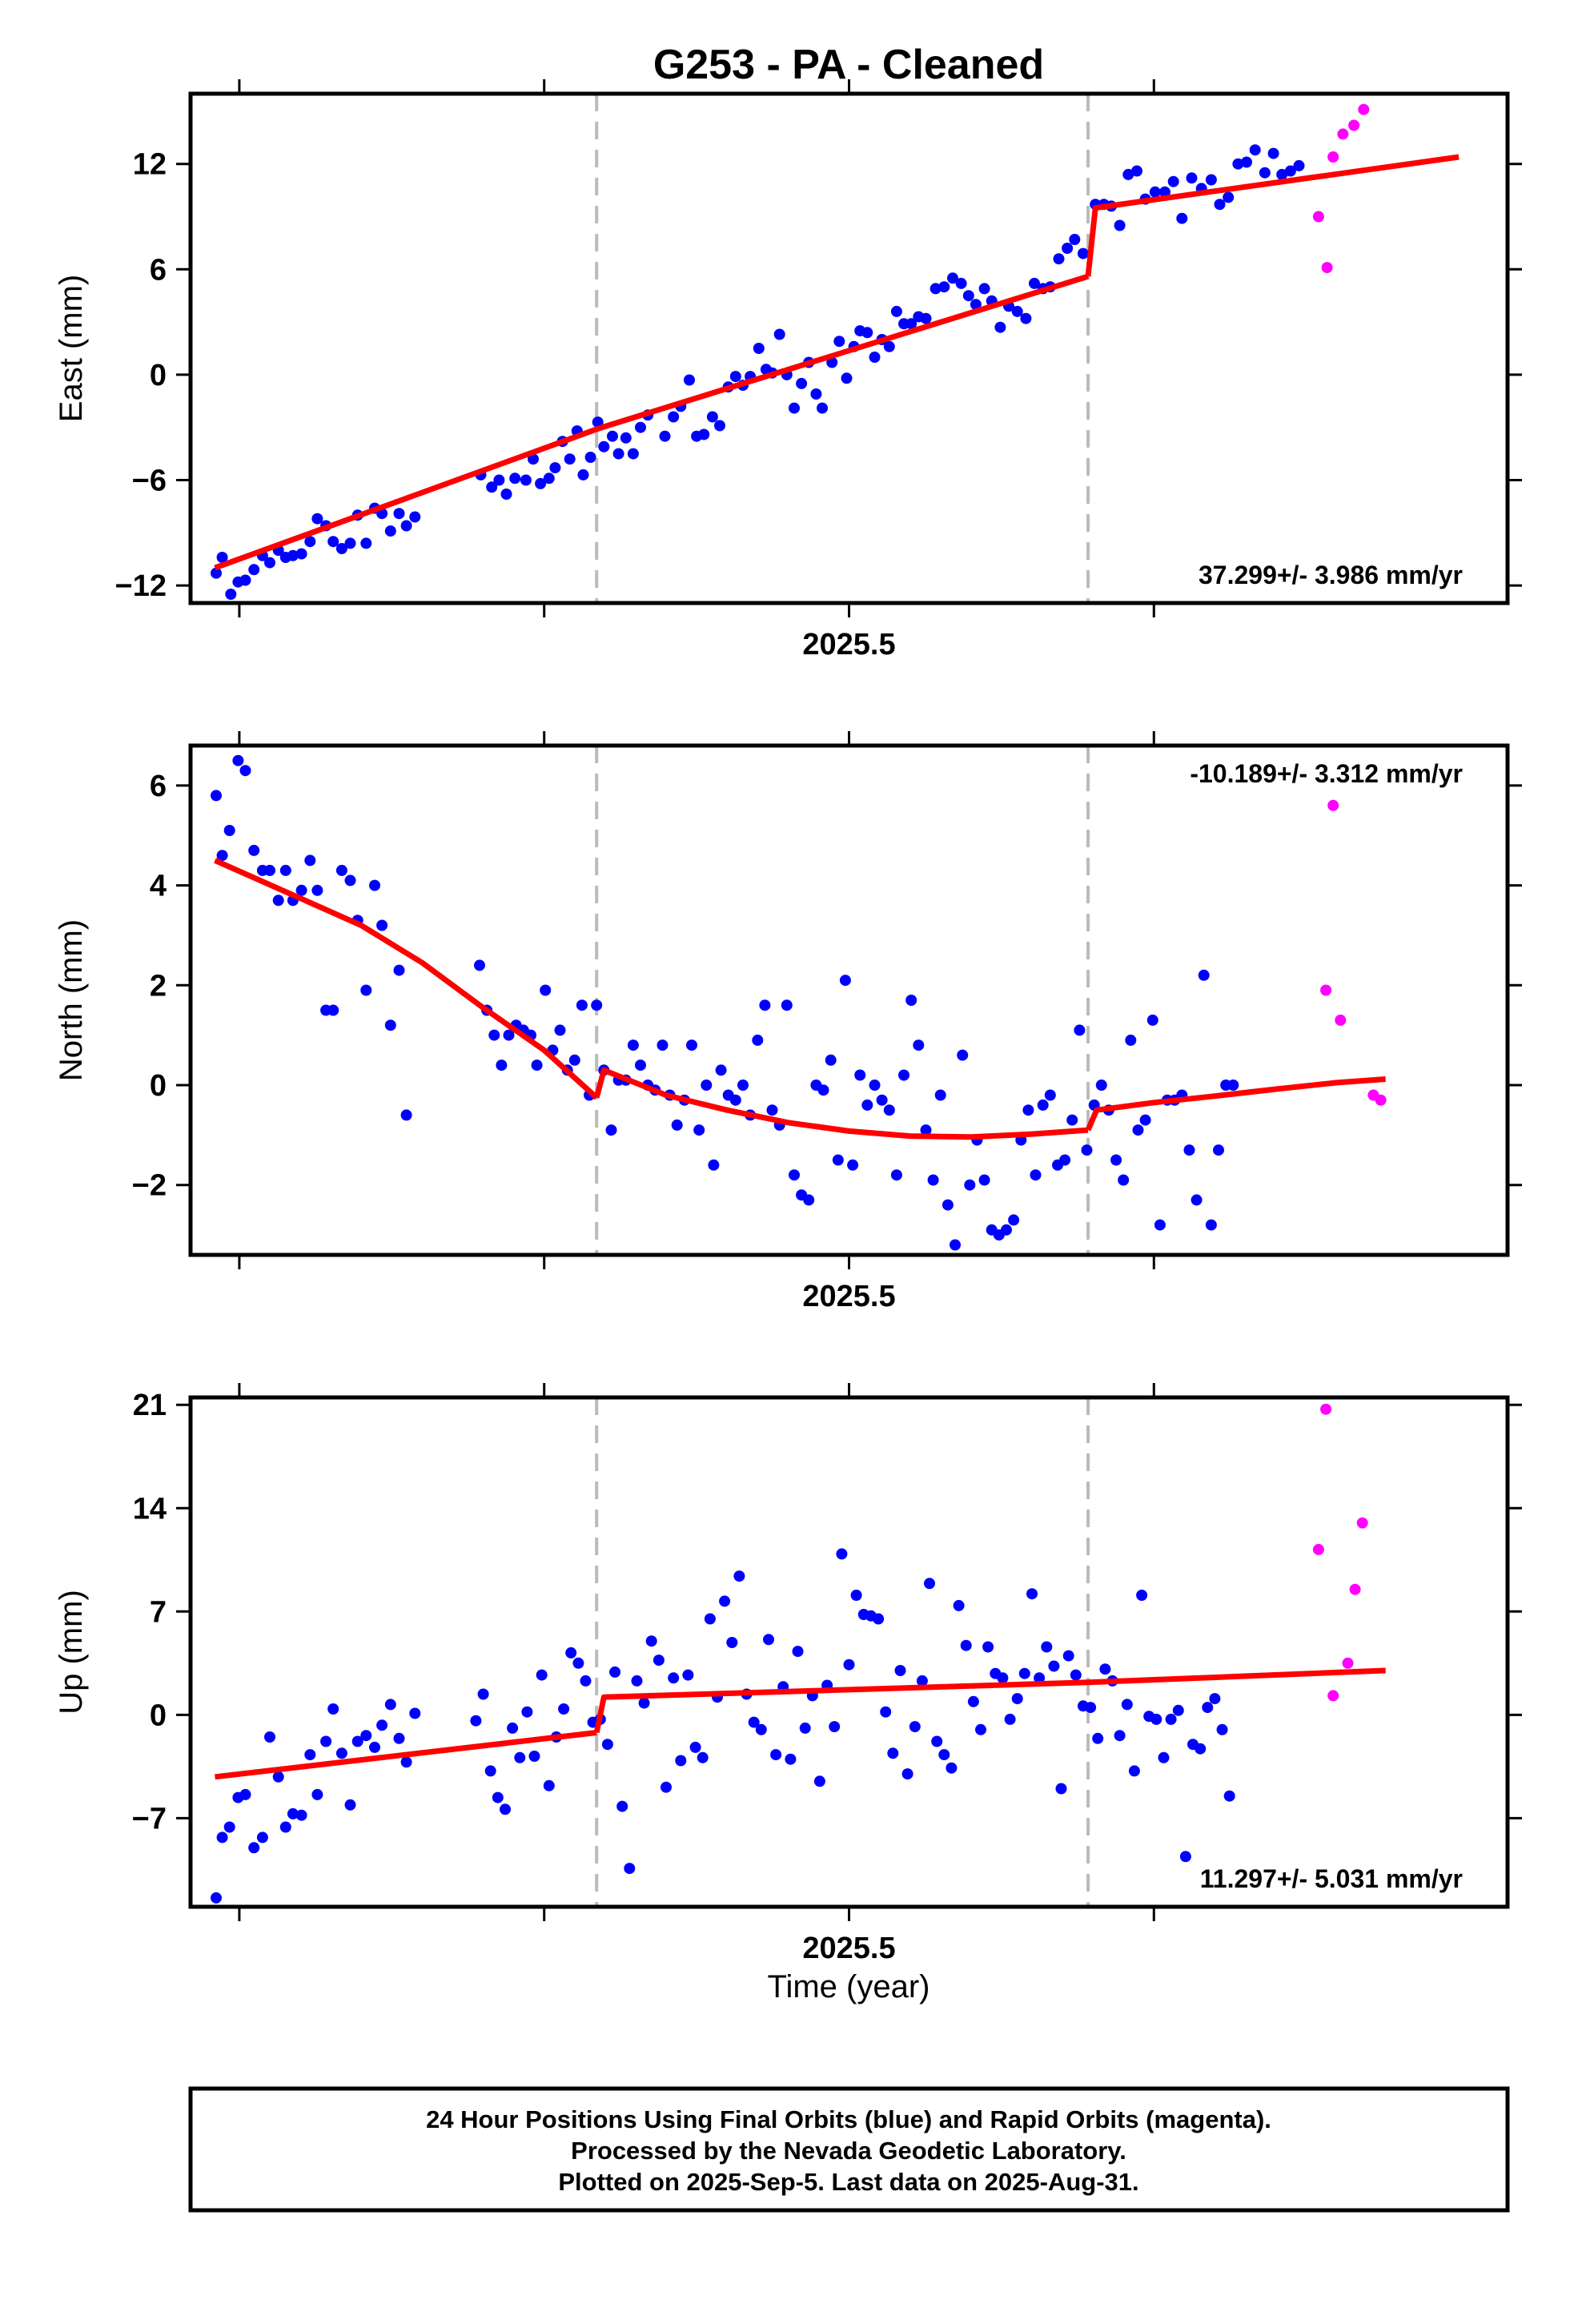 This screenshot has height=2324, width=1582. I want to click on y-tick-label: 21, so click(150, 1405).